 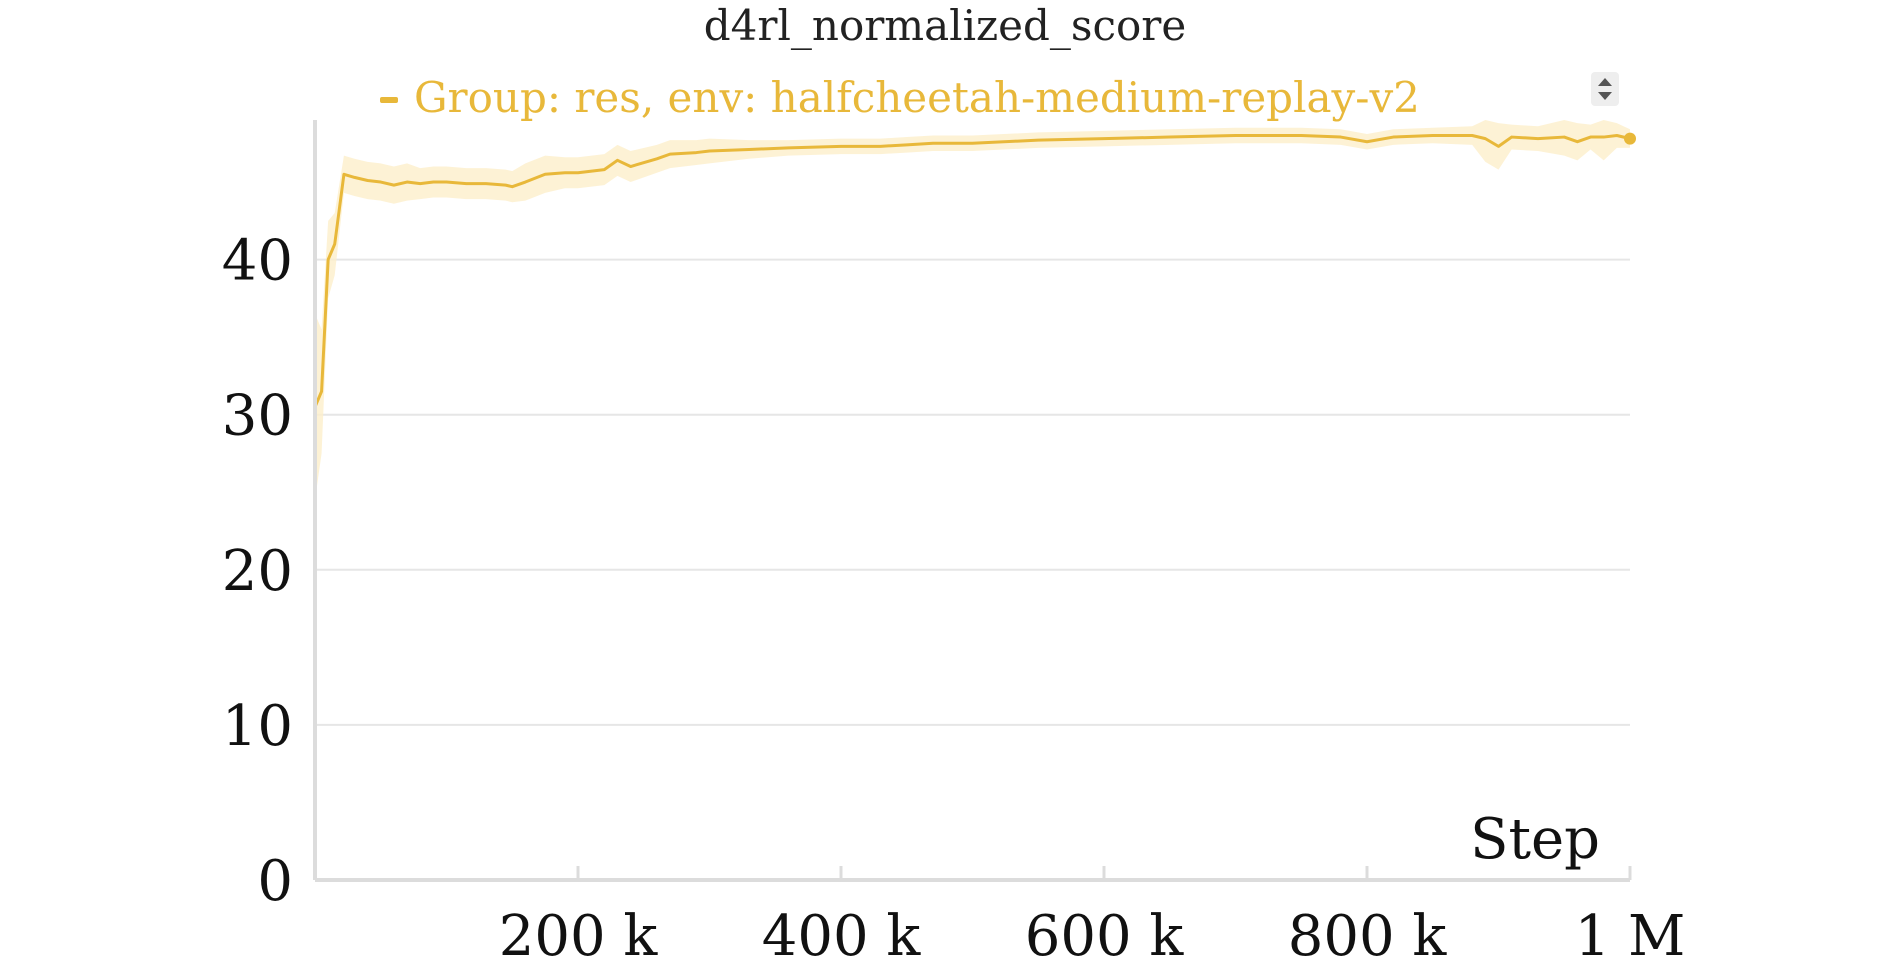 What do you see at coordinates (945, 25) in the screenshot?
I see `chart-title: d4rl_normalized_score` at bounding box center [945, 25].